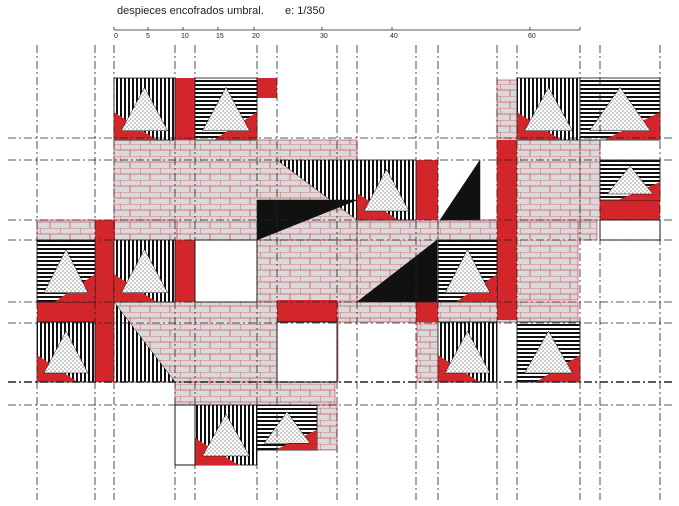 The width and height of the screenshot is (679, 506). What do you see at coordinates (347, 33) in the screenshot?
I see `scale-bar: 0 5 10 15 20 30 40 60` at bounding box center [347, 33].